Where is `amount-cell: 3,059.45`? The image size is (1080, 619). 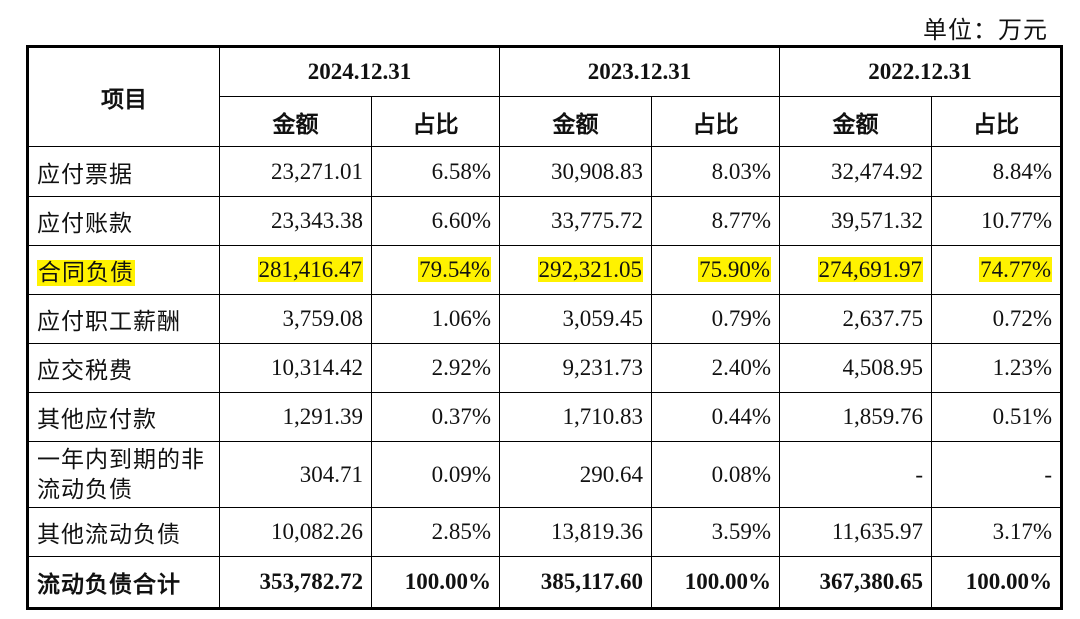 amount-cell: 3,059.45 is located at coordinates (575, 319).